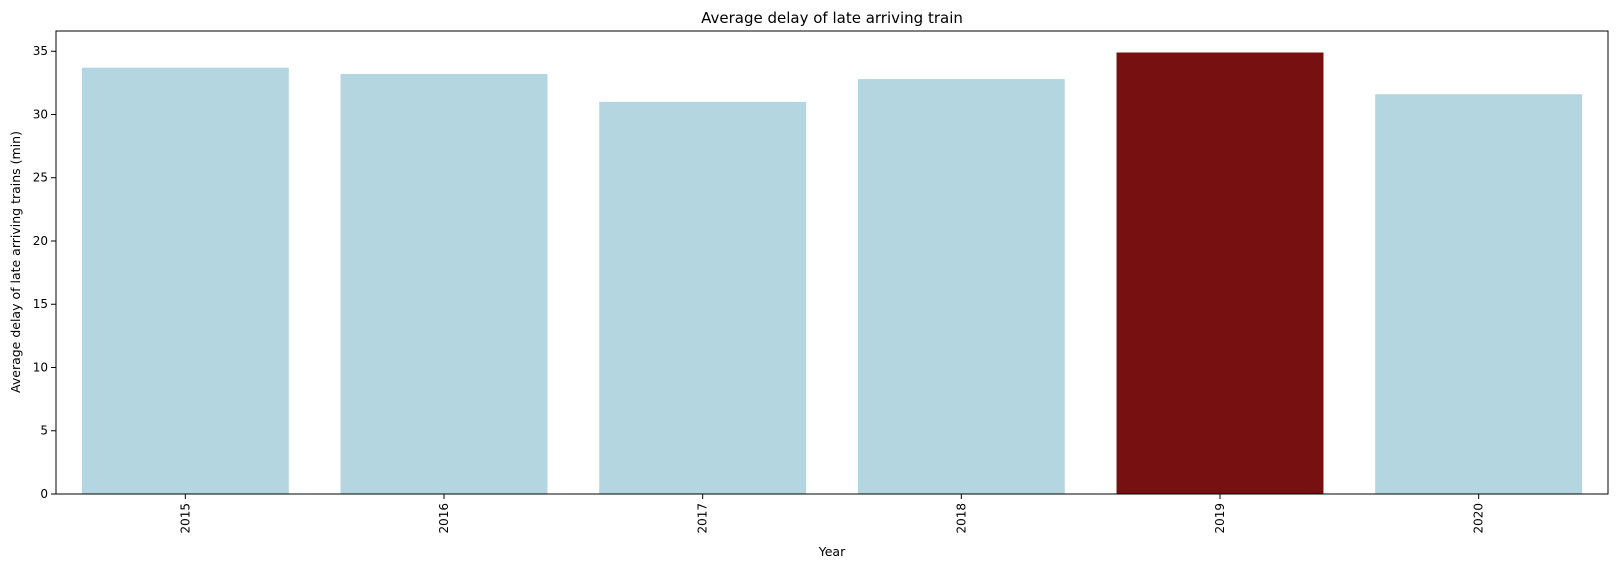 The height and width of the screenshot is (568, 1616). Describe the element at coordinates (832, 514) in the screenshot. I see `x-axis-ticks: 2015 2016 2017 2018 2019 2020` at that location.